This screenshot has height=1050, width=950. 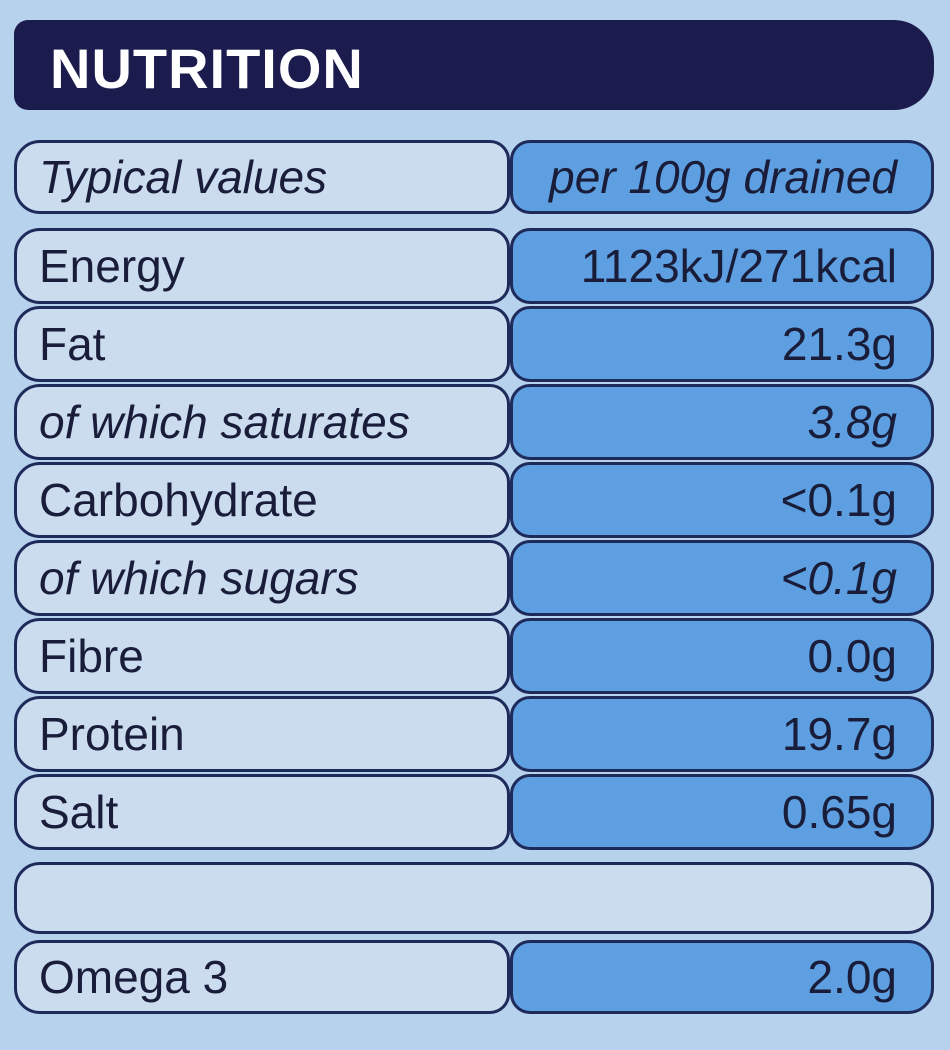 What do you see at coordinates (262, 656) in the screenshot?
I see `label-cell: Fibre` at bounding box center [262, 656].